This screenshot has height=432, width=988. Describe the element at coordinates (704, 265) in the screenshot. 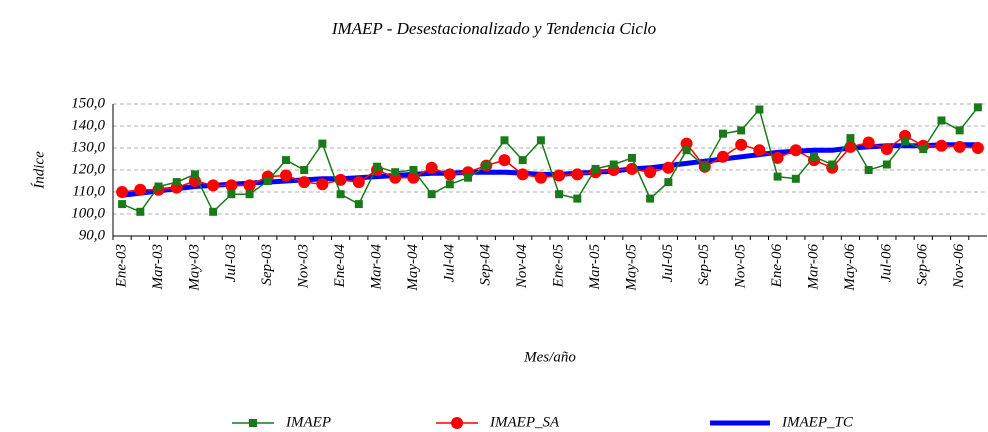

I see `x-tick-label: Sep-05` at that location.